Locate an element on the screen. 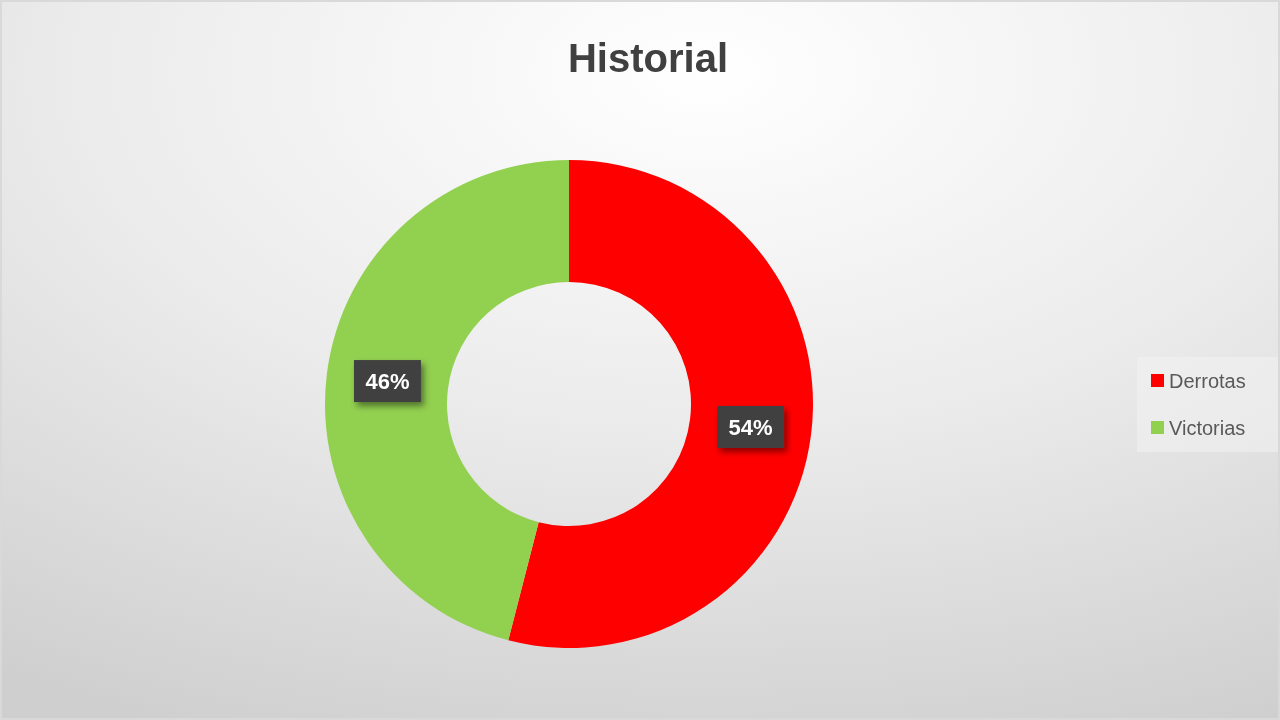 The width and height of the screenshot is (1280, 720). data-label: 54% is located at coordinates (750, 427).